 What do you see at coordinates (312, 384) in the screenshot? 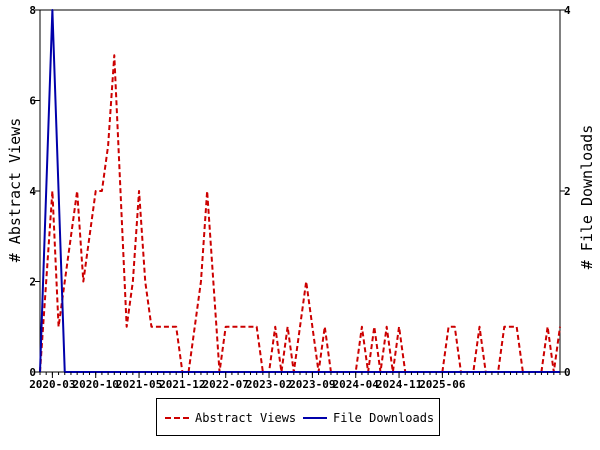
I see `x-tick-label: 2023-09` at bounding box center [312, 384].